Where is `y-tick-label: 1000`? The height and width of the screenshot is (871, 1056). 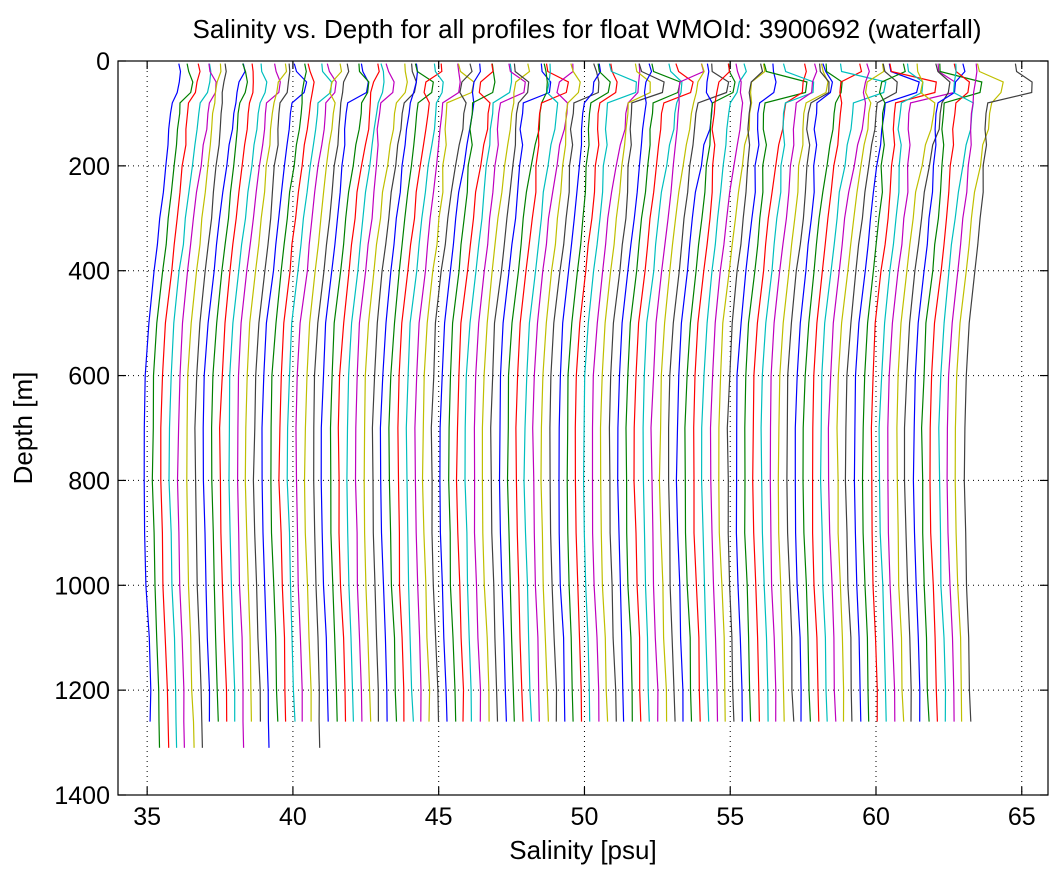
y-tick-label: 1000 is located at coordinates (82, 586).